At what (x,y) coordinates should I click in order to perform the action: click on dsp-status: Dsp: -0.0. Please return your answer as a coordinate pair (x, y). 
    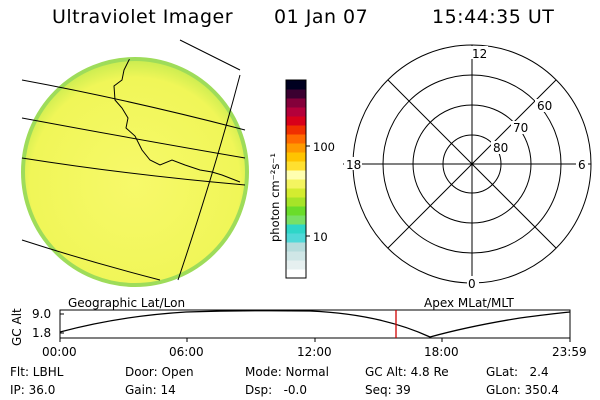
    Looking at the image, I should click on (276, 390).